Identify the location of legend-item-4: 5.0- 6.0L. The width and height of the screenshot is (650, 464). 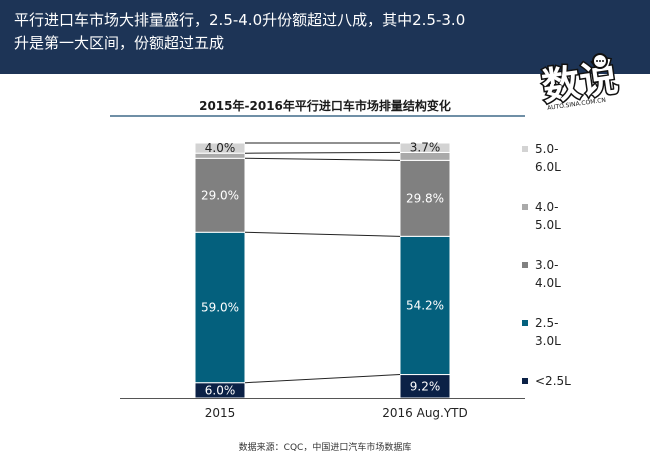
(577, 158).